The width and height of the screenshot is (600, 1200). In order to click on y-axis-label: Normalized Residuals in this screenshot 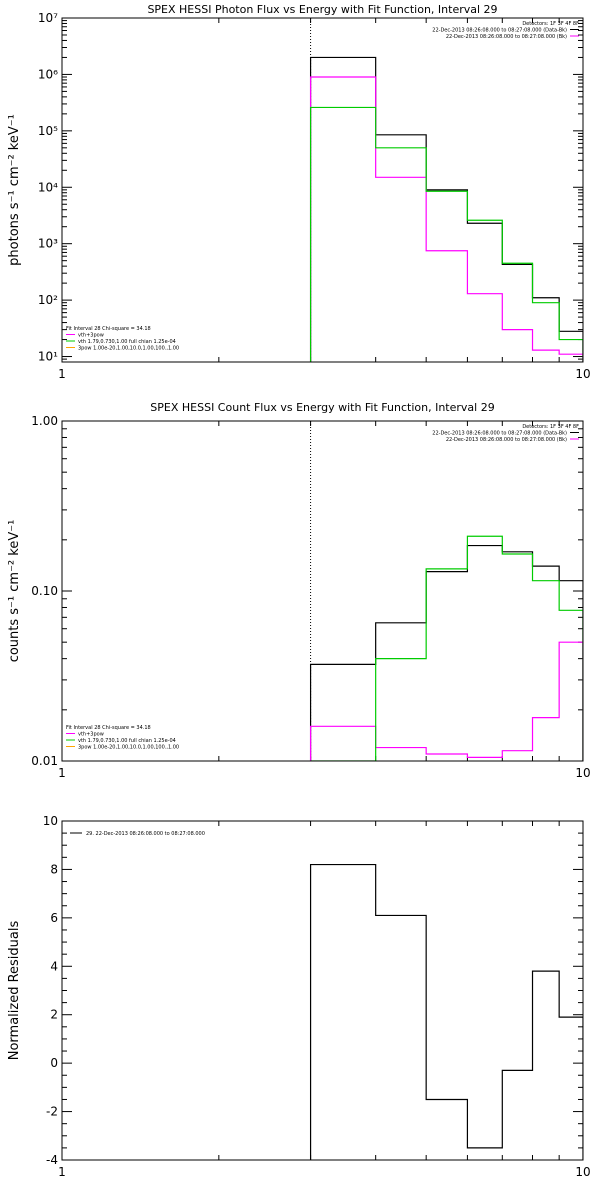, I will do `click(14, 991)`.